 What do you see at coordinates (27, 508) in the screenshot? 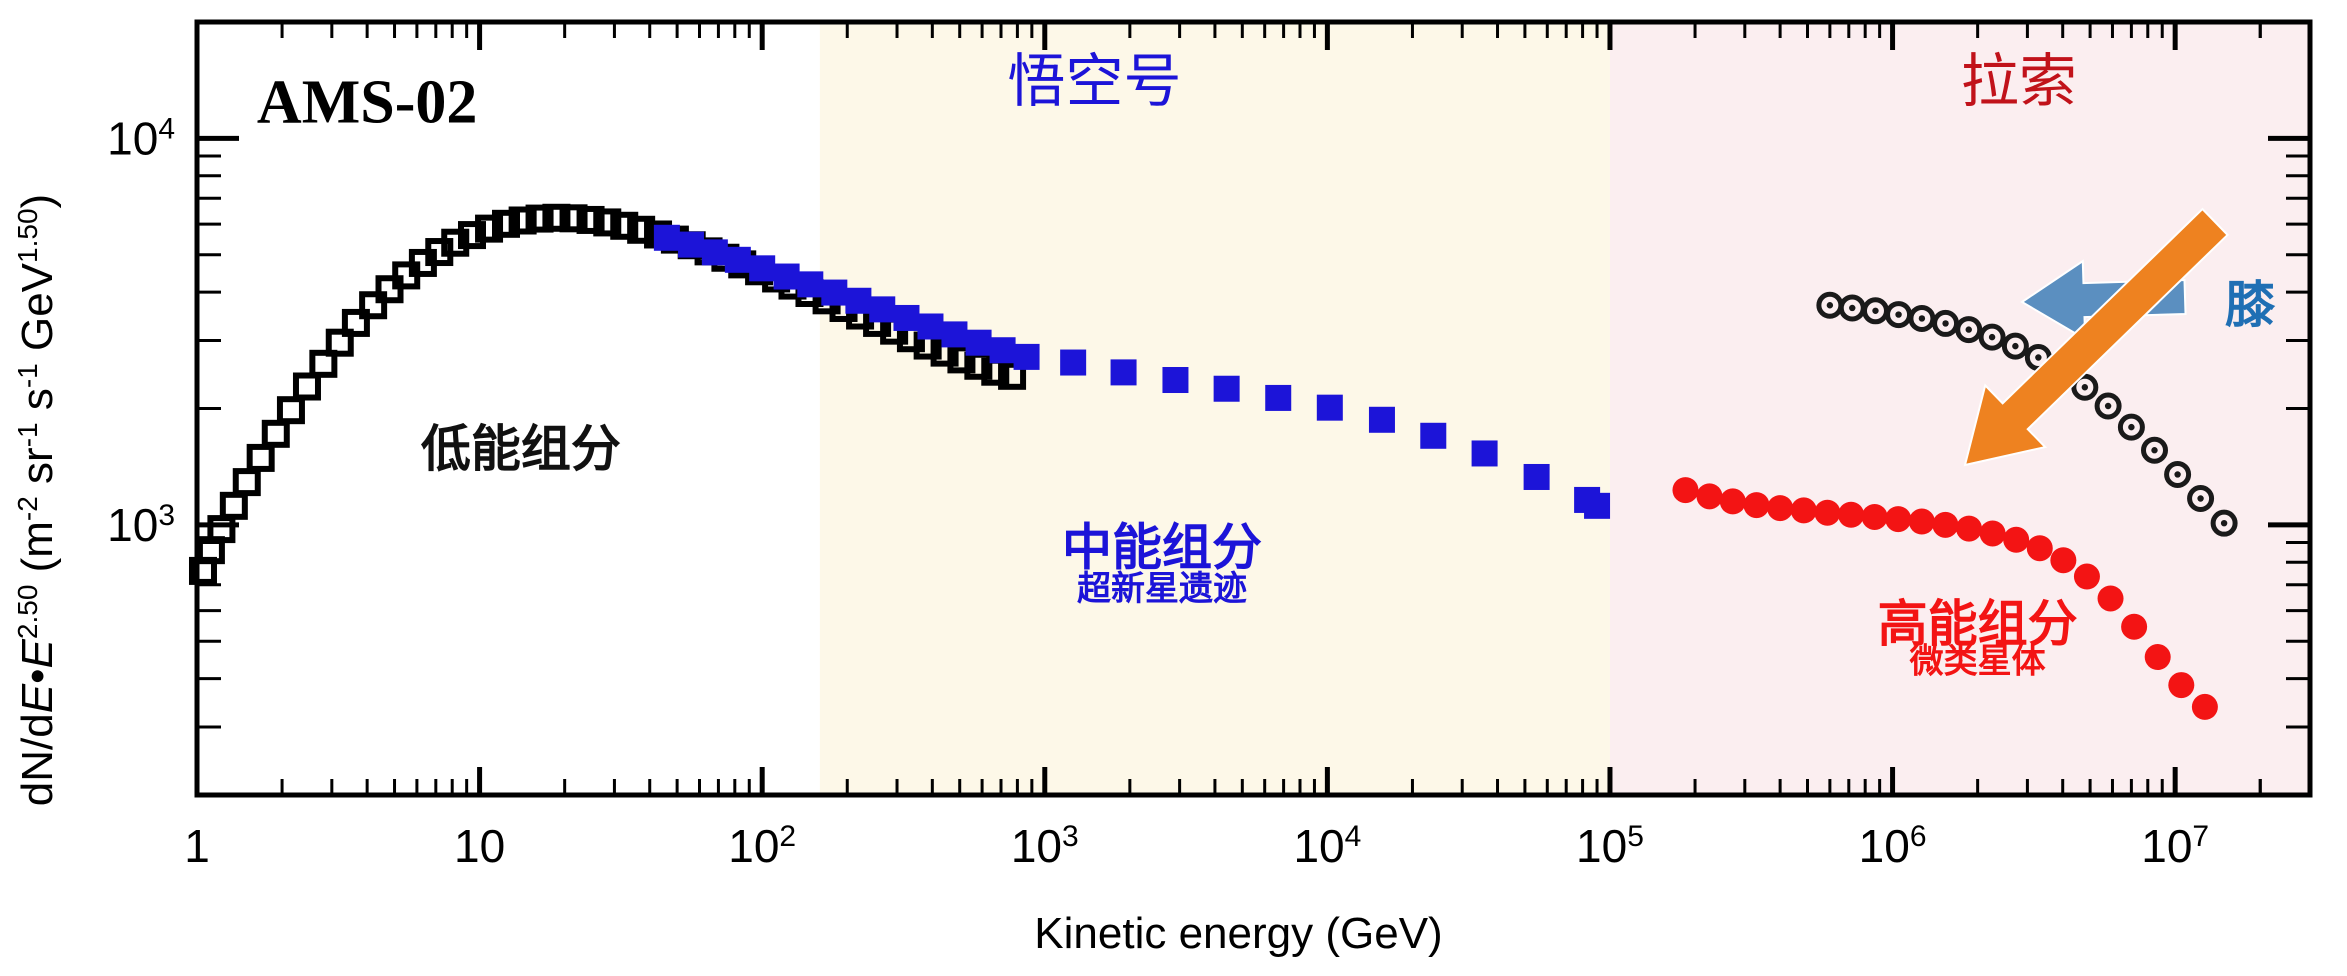
I see `yaxis-p7: -2` at bounding box center [27, 508].